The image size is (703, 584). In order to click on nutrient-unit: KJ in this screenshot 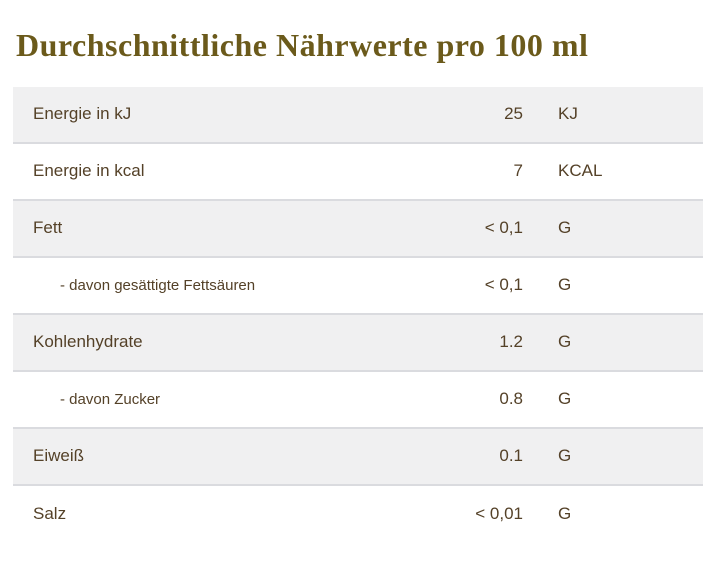, I will do `click(568, 114)`.